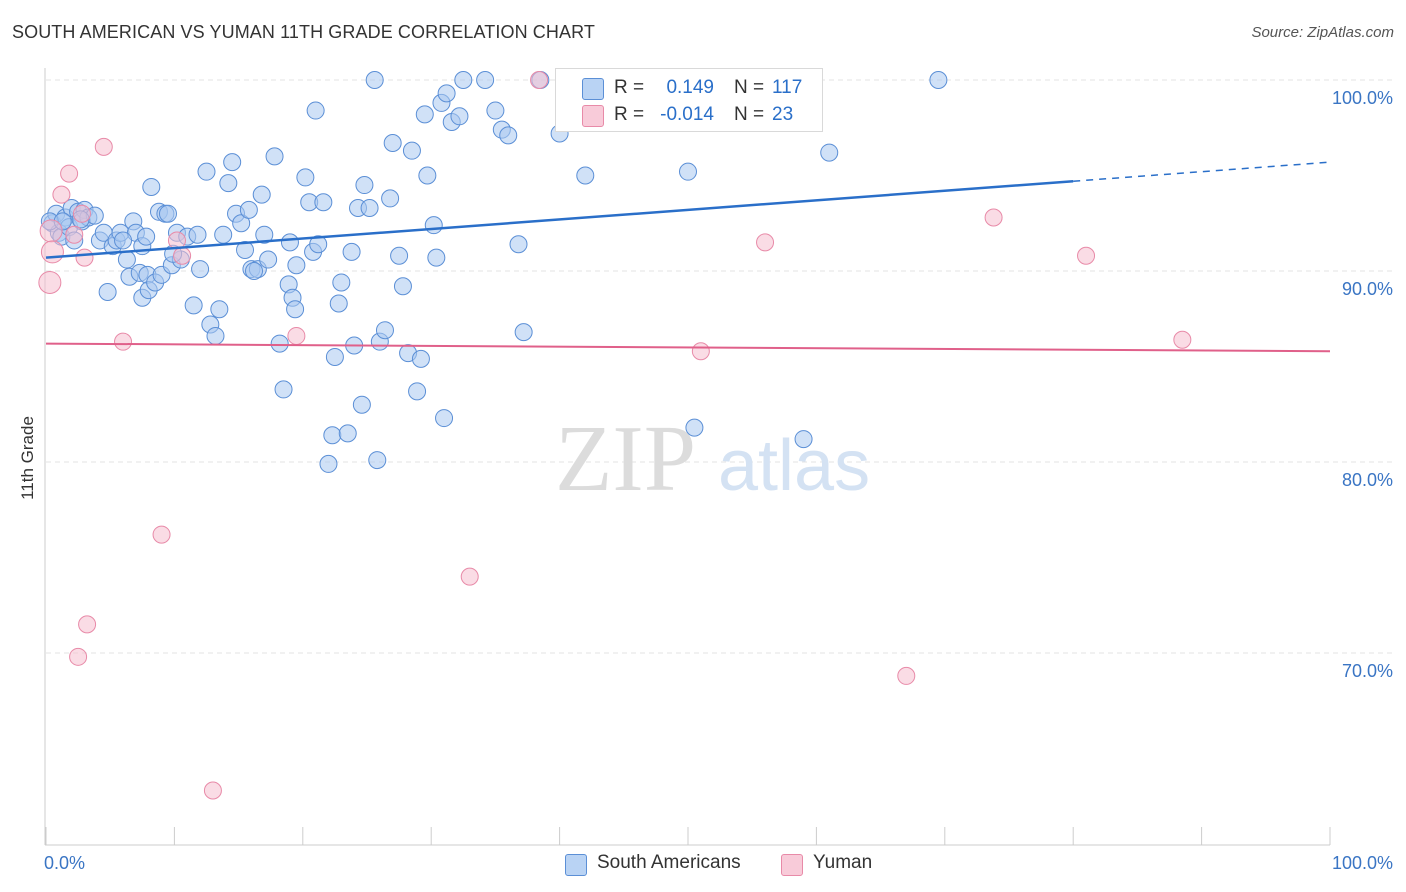 This screenshot has height=892, width=1406. I want to click on y-tick-label: 80.0%, so click(1367, 480).